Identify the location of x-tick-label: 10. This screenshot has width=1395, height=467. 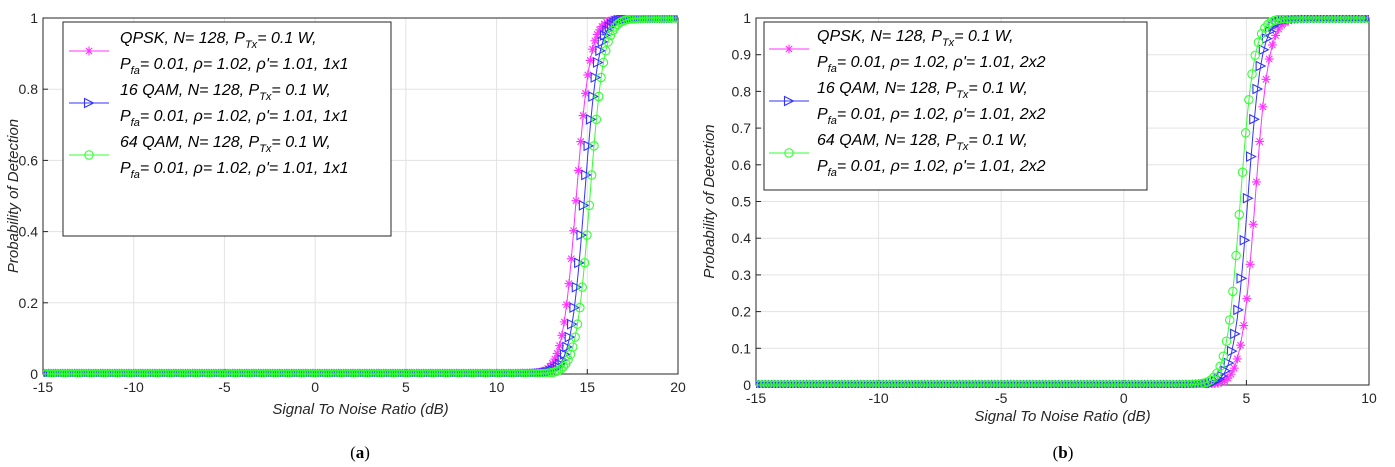
(1369, 398).